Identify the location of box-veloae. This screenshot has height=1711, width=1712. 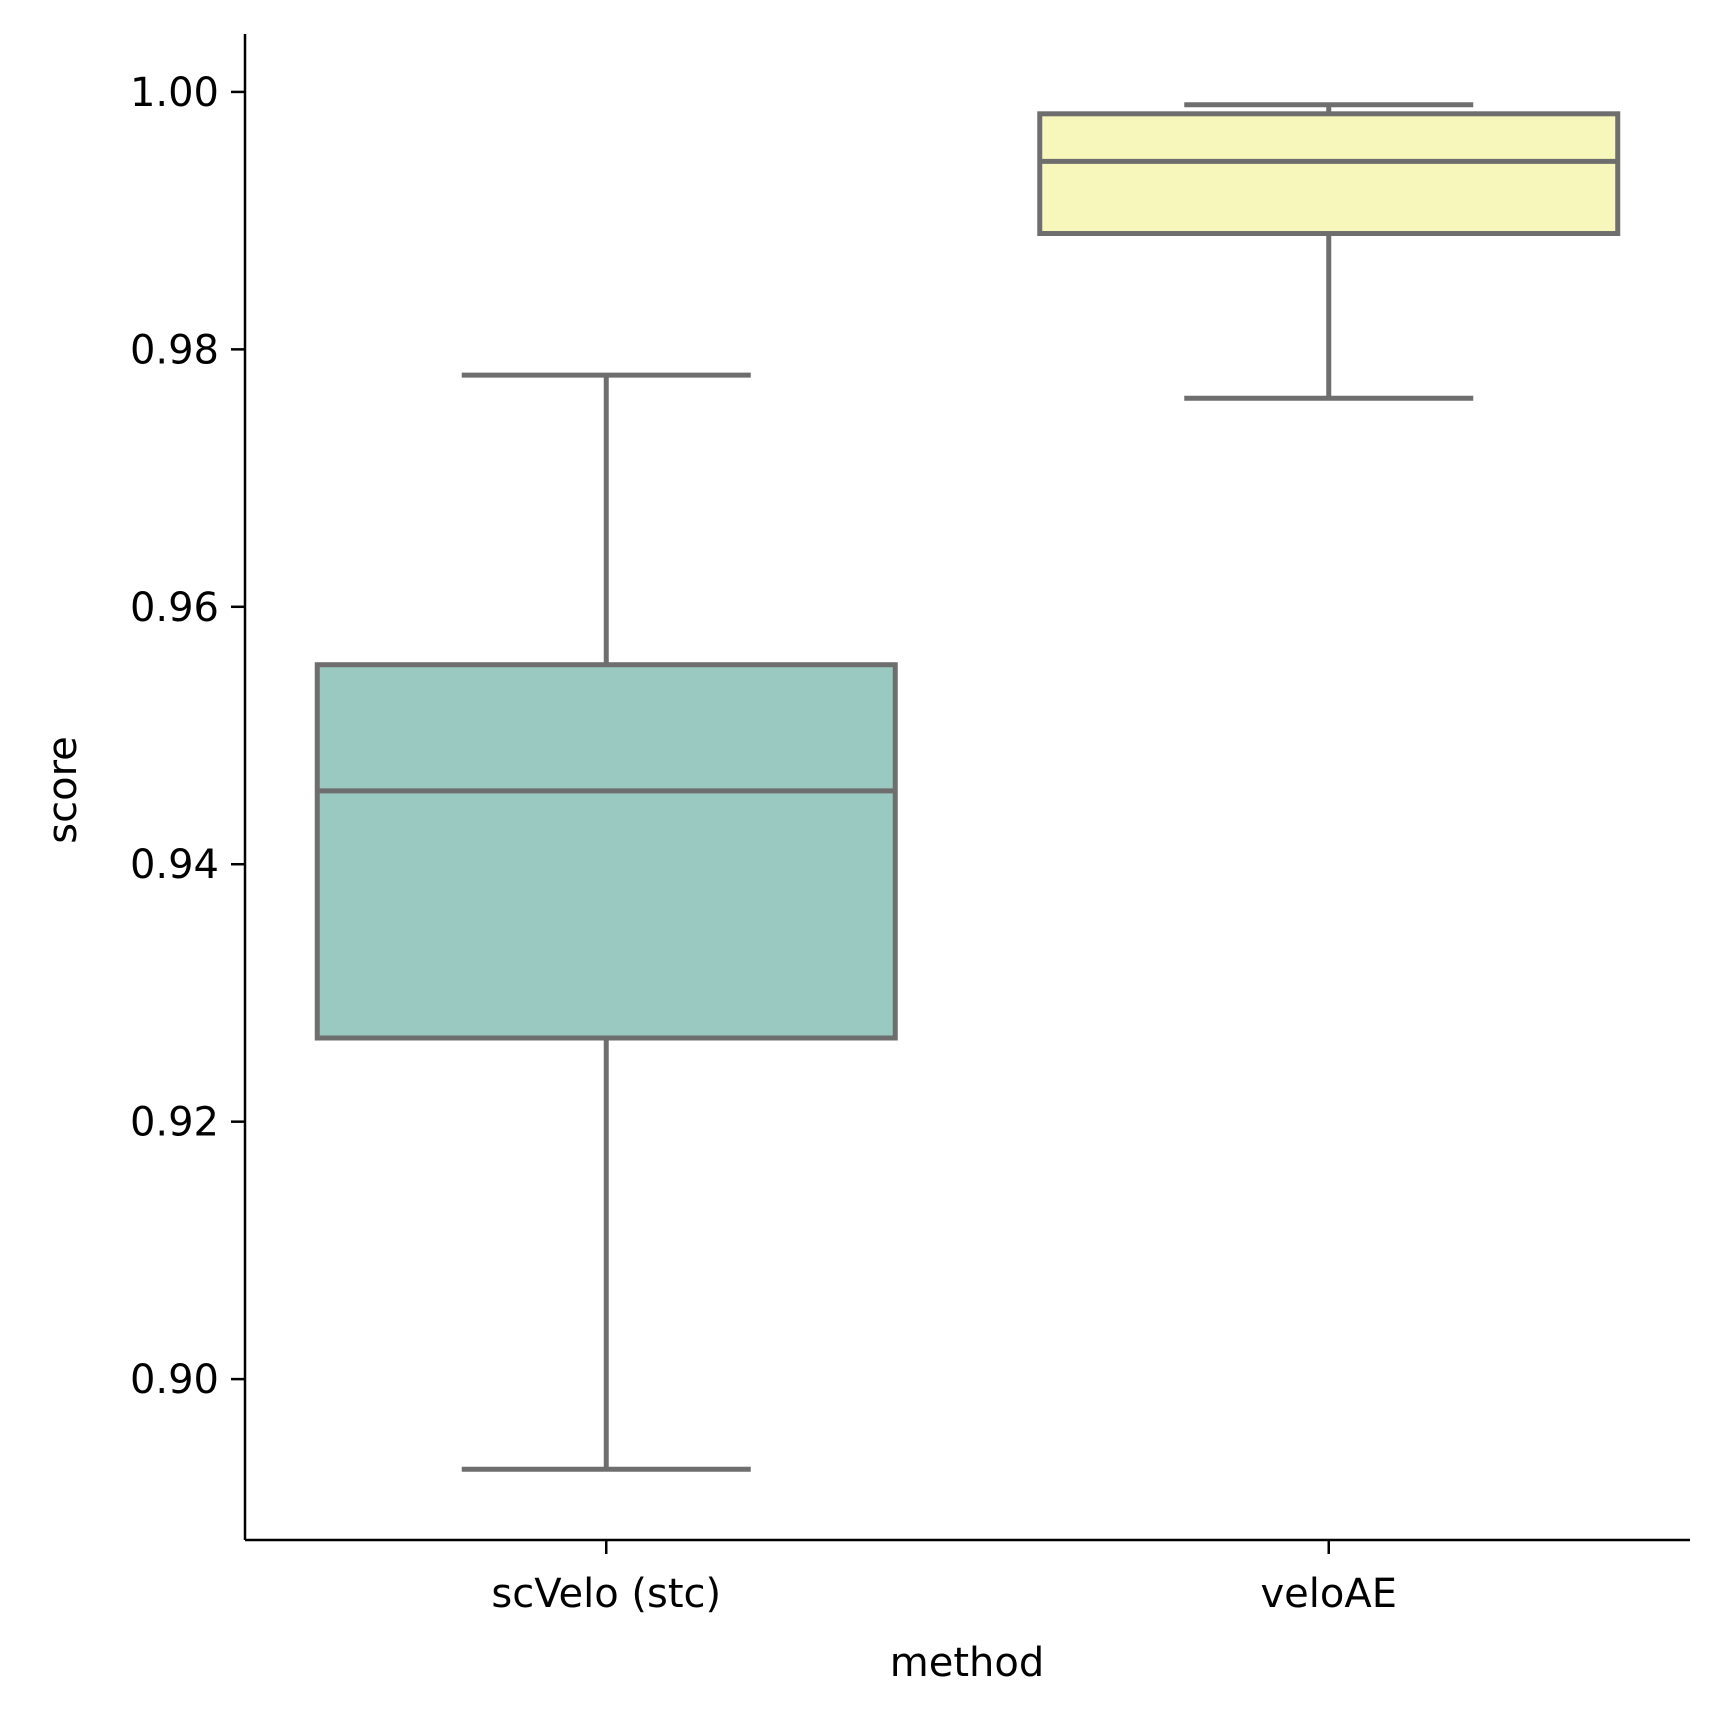
(1329, 251).